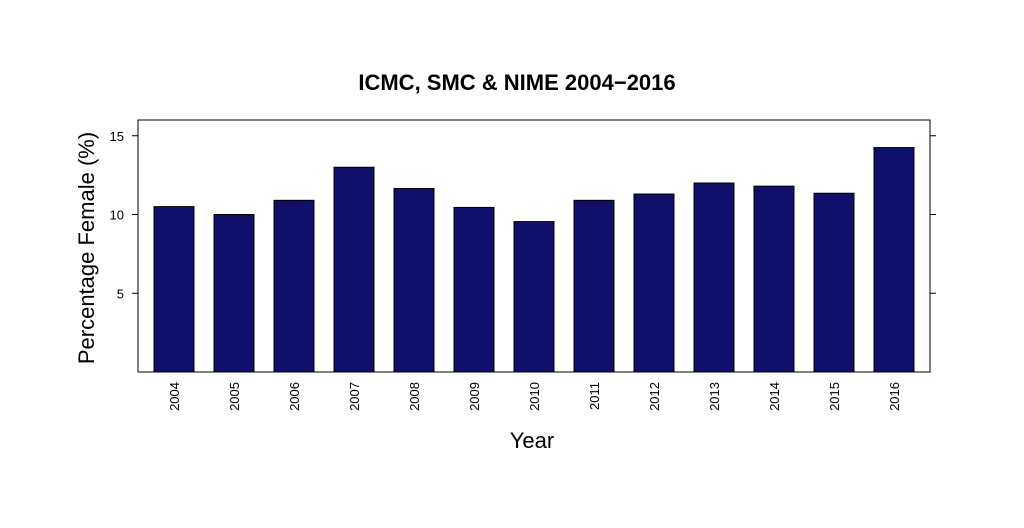 Image resolution: width=1024 pixels, height=528 pixels. I want to click on x-tick-label-2010: 2010, so click(534, 396).